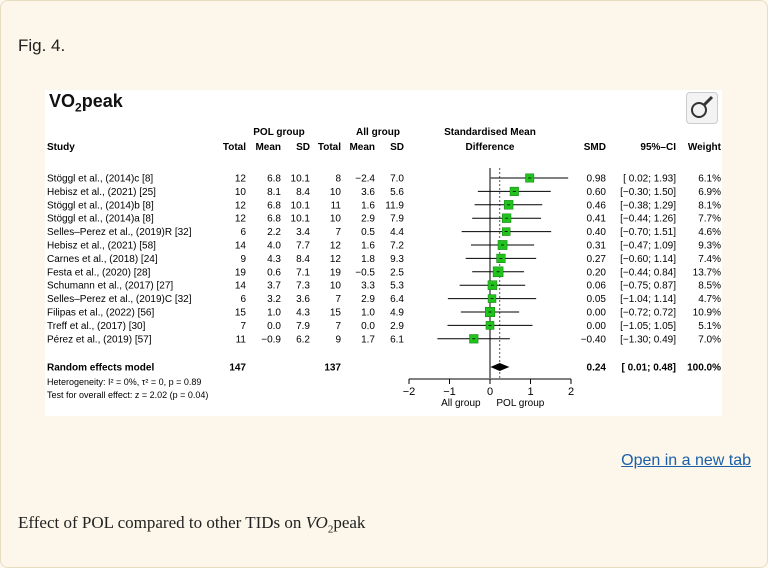 The image size is (768, 568). I want to click on all-mean-cell: 0.5, so click(368, 232).